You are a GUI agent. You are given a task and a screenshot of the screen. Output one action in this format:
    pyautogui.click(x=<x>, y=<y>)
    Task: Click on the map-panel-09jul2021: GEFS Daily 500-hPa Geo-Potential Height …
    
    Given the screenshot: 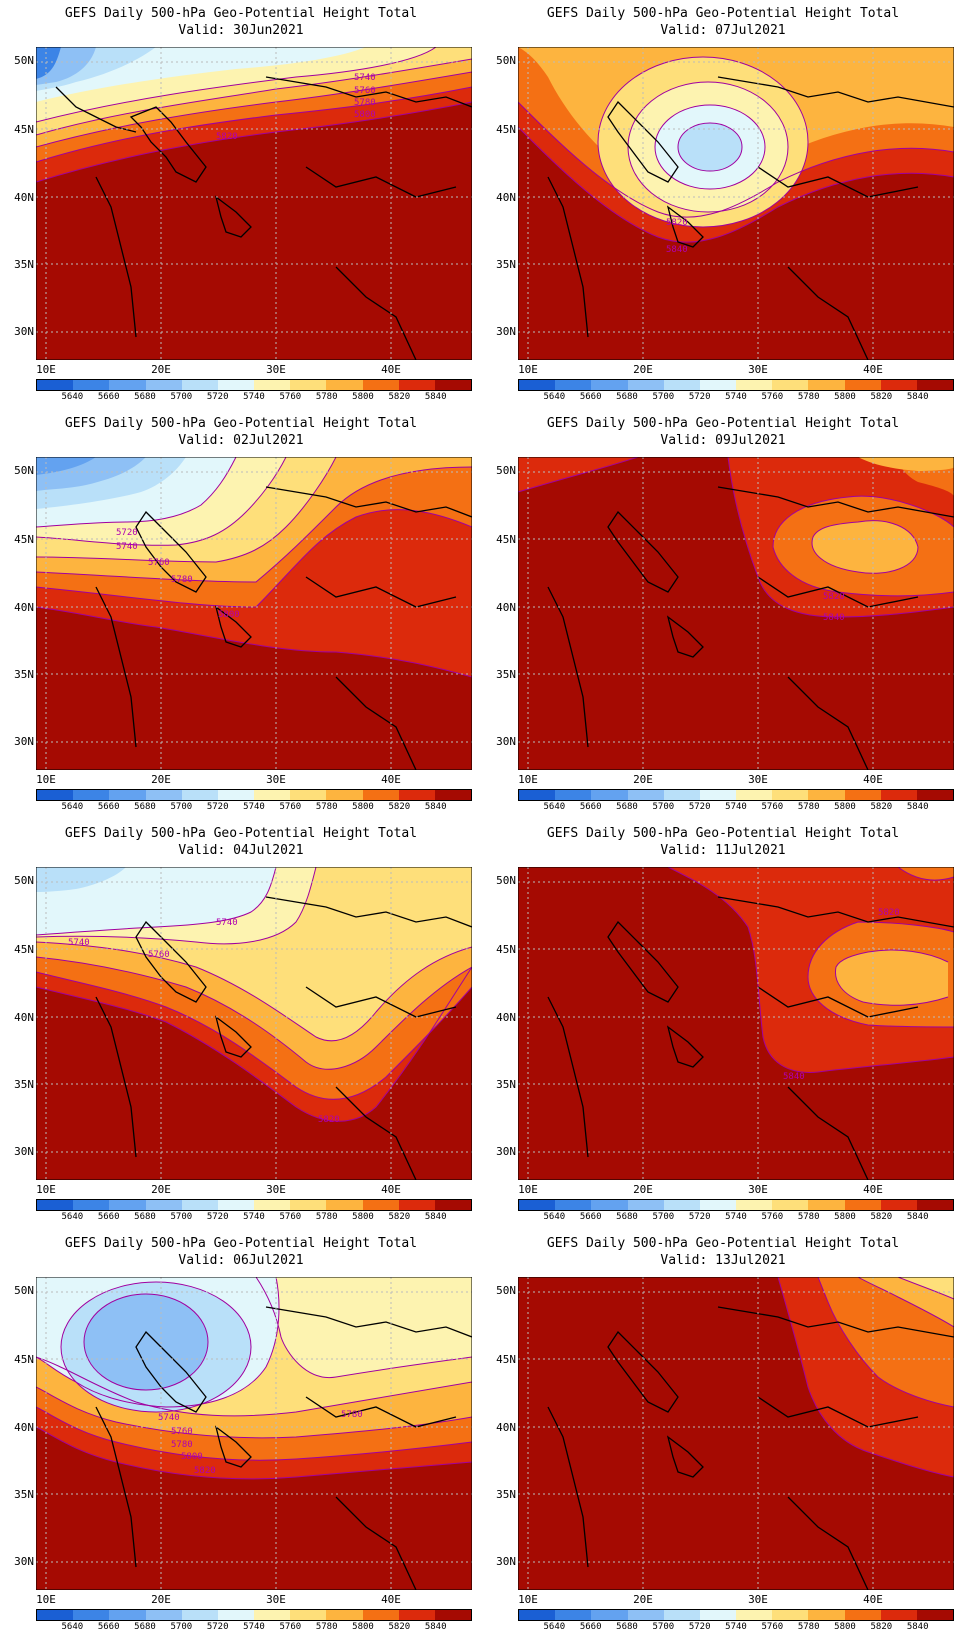 What is the action you would take?
    pyautogui.click(x=723, y=615)
    